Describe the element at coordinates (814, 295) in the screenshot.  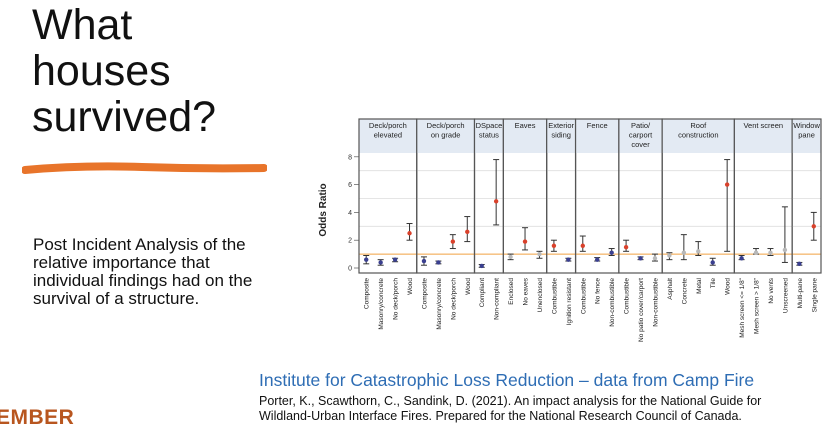
I see `x-tick-label: Single pane` at that location.